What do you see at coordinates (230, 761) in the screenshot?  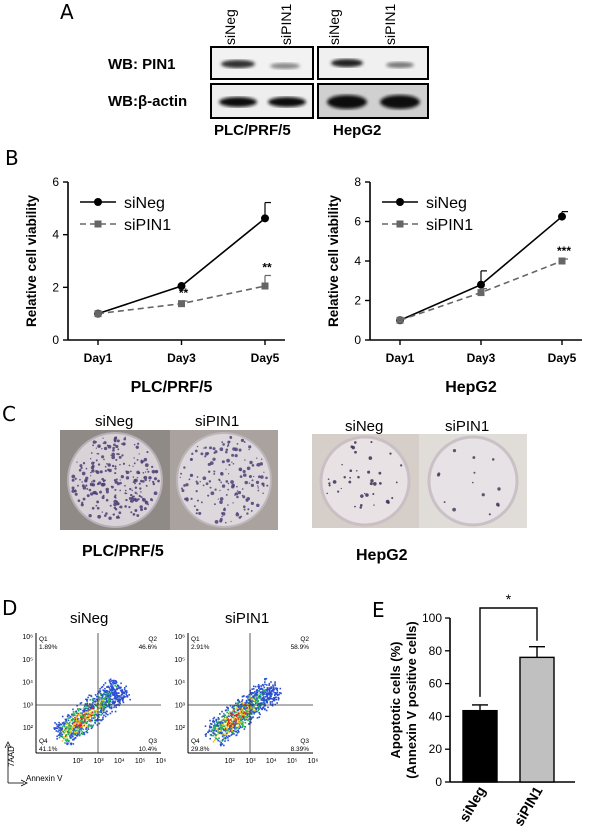 I see `flow-x-tick: 10²` at bounding box center [230, 761].